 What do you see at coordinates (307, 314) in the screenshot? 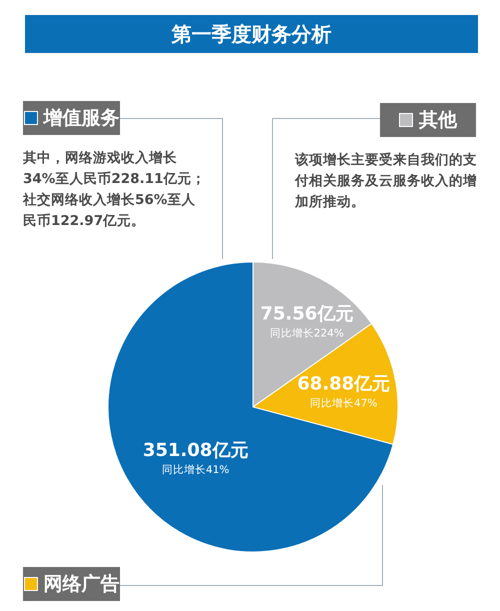
I see `data-label: 75.56亿元` at bounding box center [307, 314].